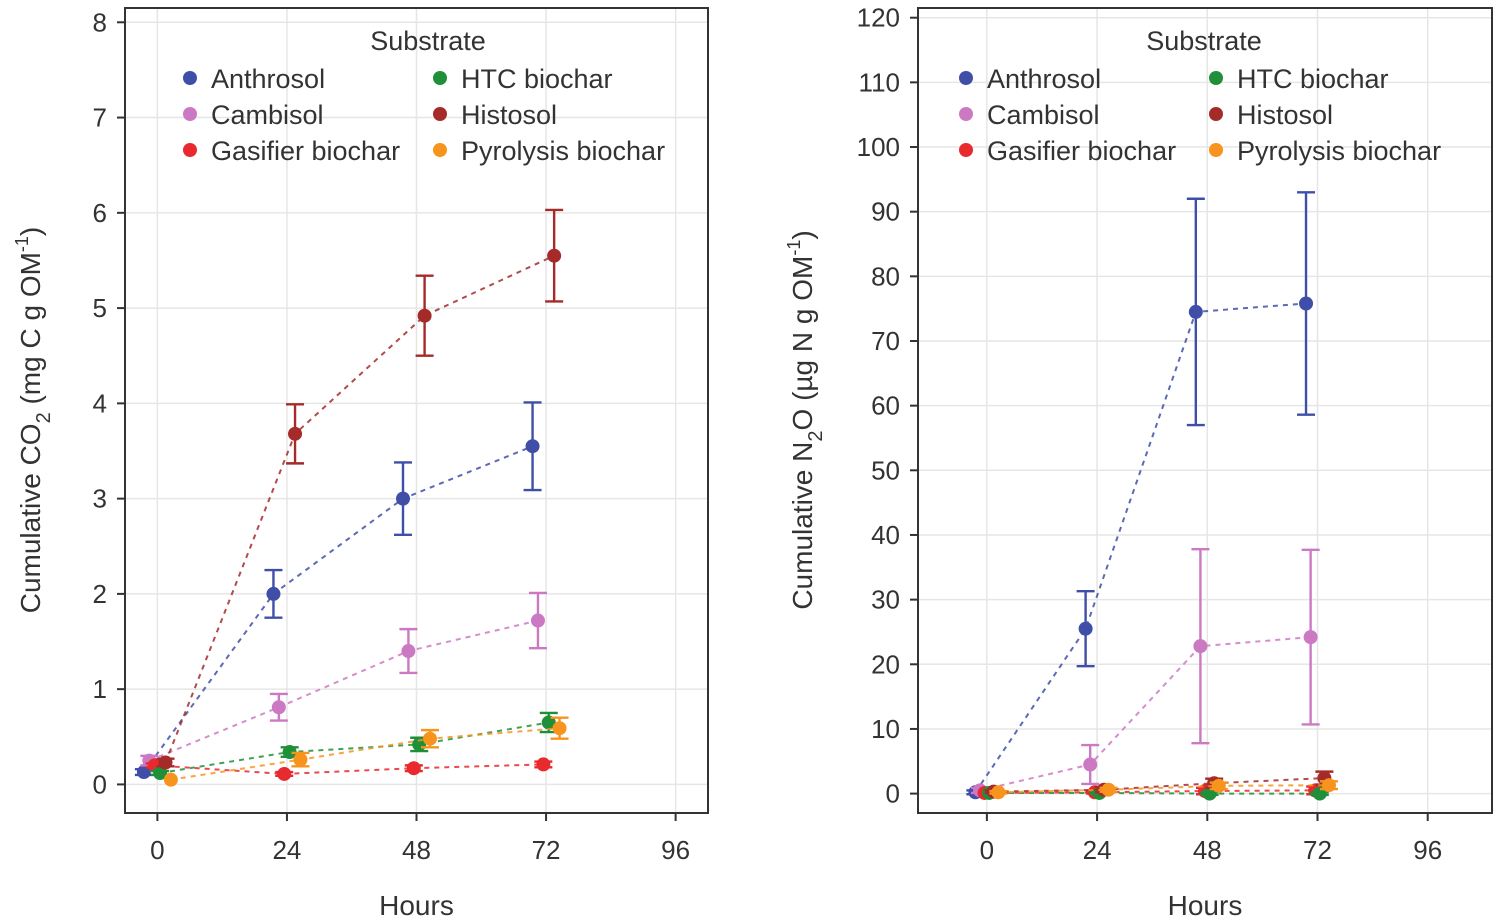  Describe the element at coordinates (885, 664) in the screenshot. I see `y-tick-label: 20` at that location.